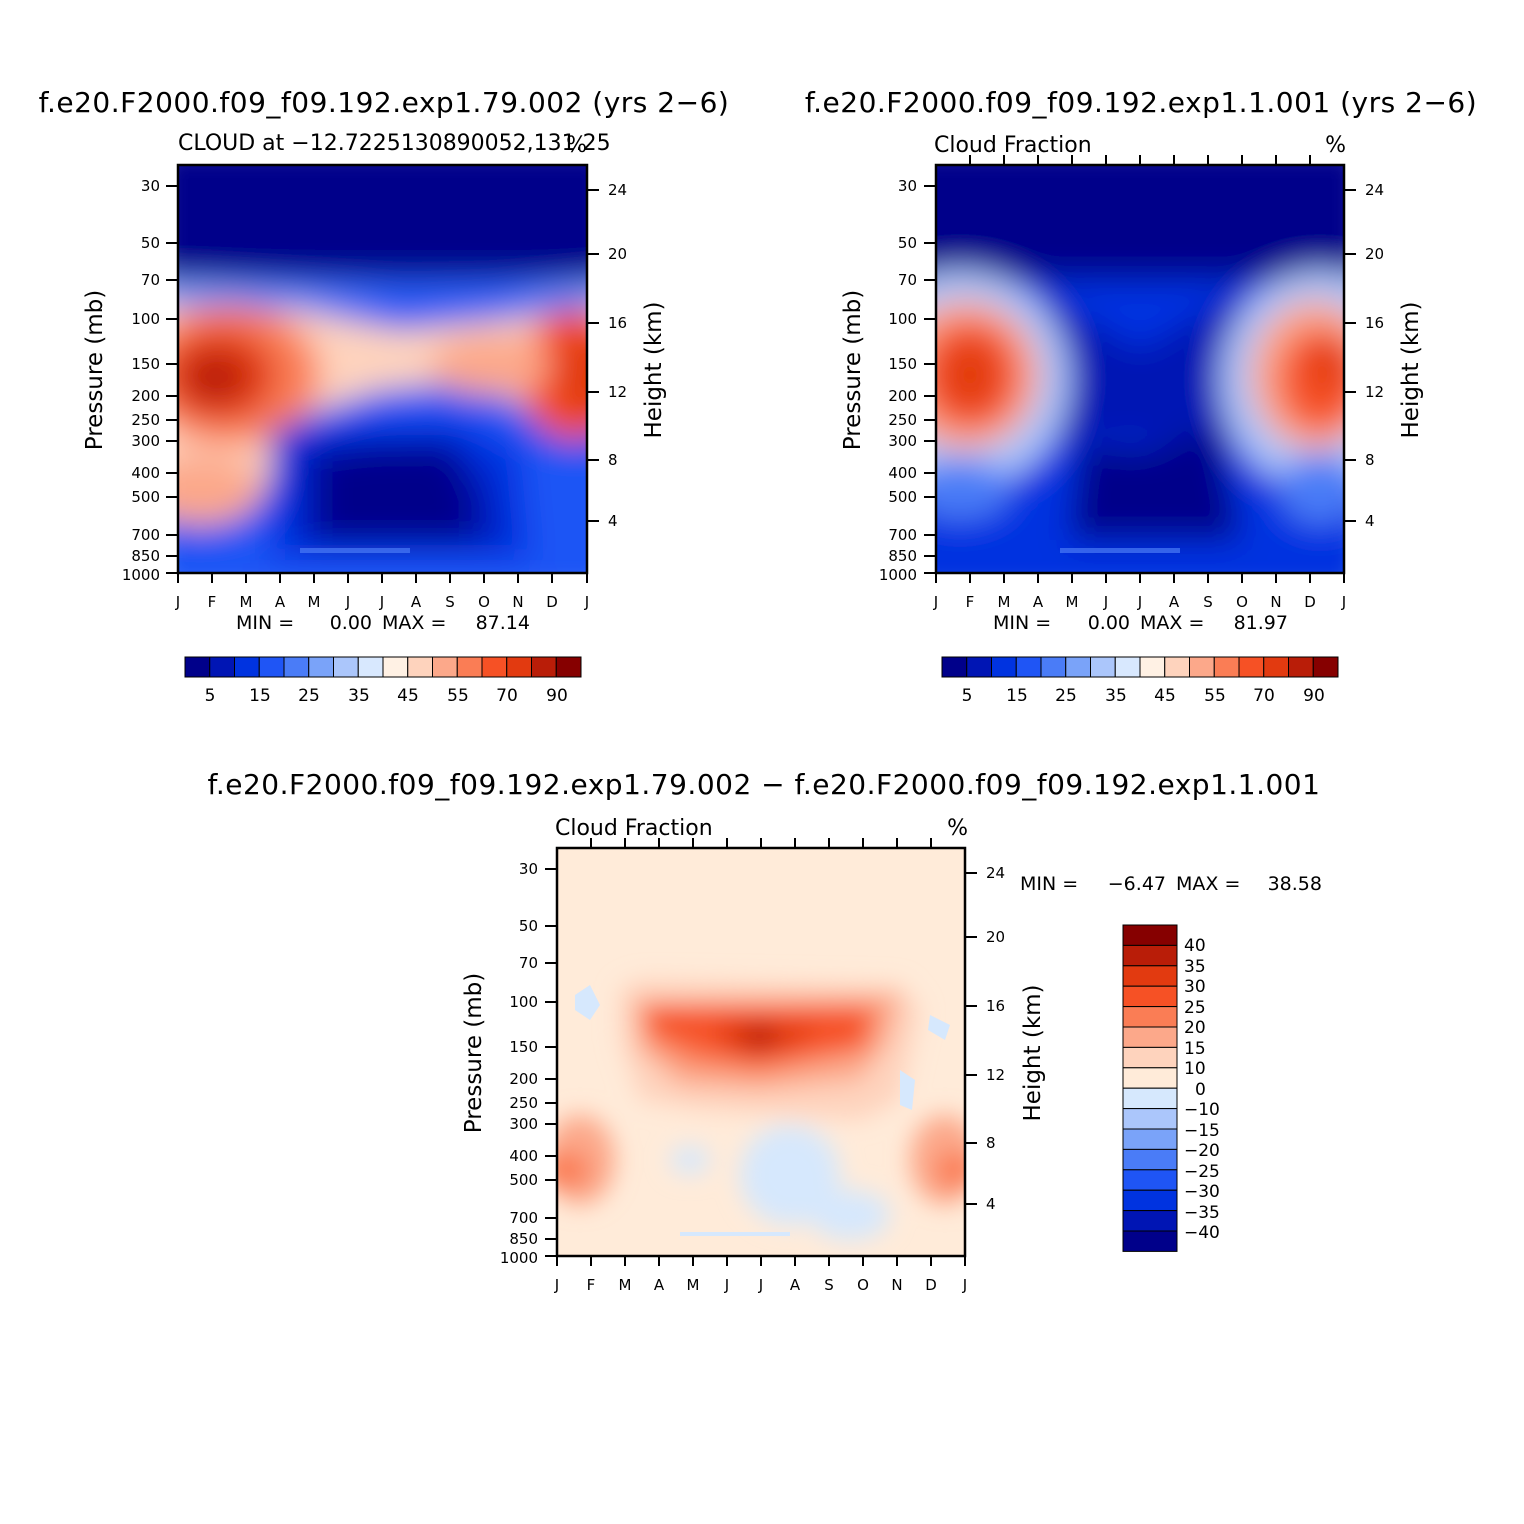 This screenshot has width=1524, height=1524. What do you see at coordinates (1261, 623) in the screenshot?
I see `panel2-max-value: 81.97` at bounding box center [1261, 623].